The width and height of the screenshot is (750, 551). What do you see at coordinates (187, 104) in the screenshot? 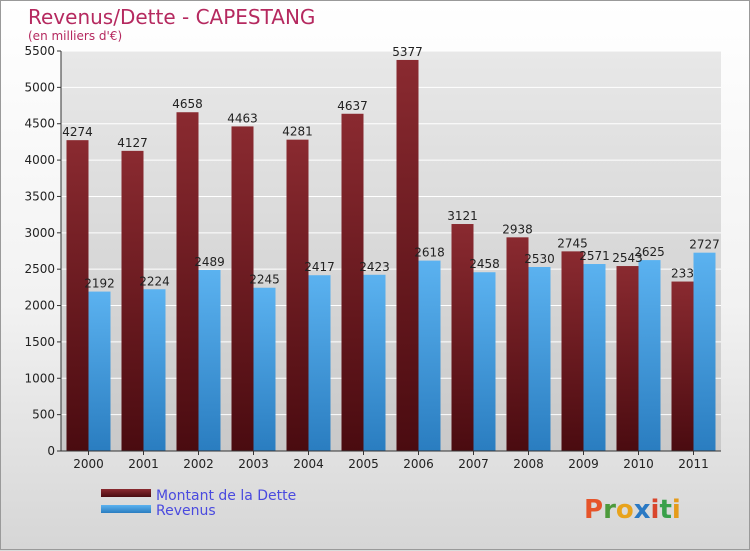
I see `debt-value-label: 4658` at bounding box center [187, 104].